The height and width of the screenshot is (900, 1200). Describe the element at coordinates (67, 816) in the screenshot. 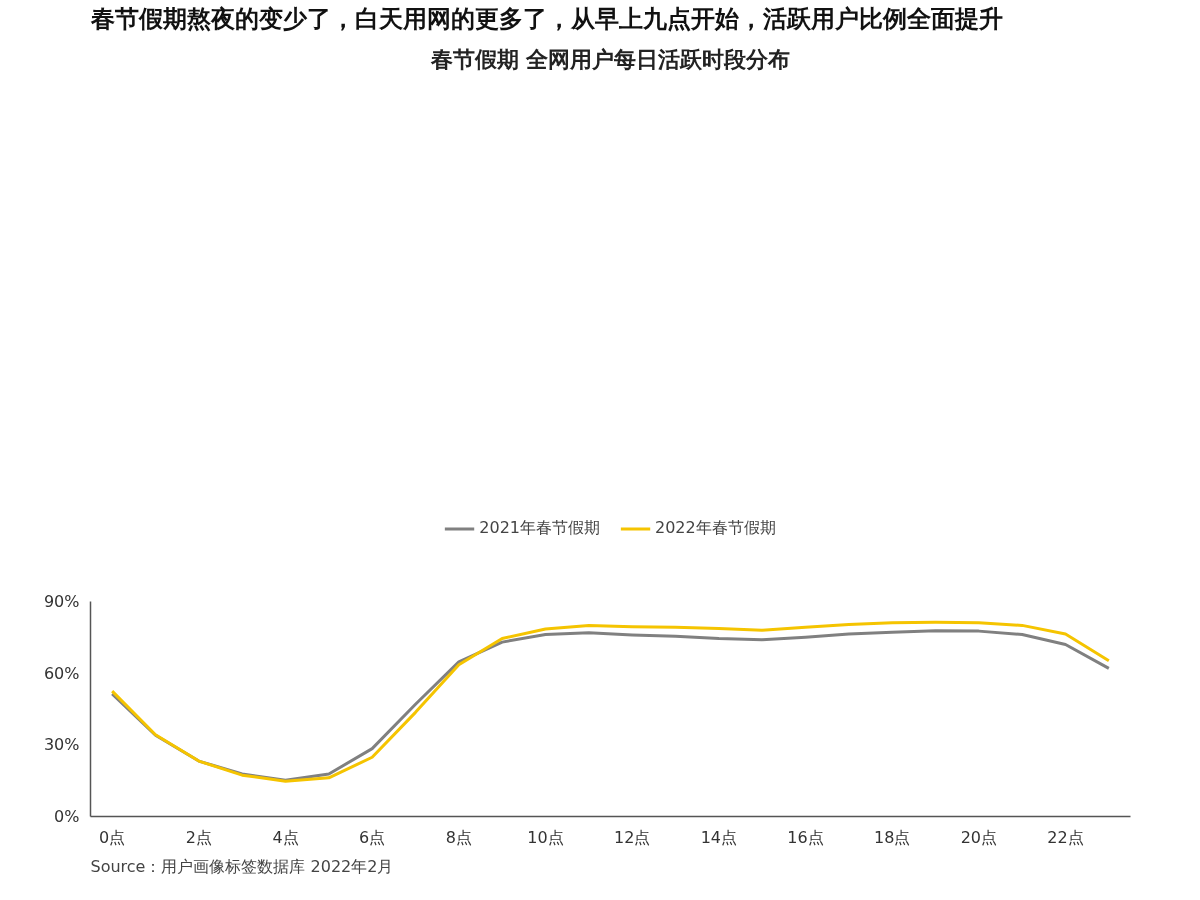

I see `y-tick-label: 0%` at that location.